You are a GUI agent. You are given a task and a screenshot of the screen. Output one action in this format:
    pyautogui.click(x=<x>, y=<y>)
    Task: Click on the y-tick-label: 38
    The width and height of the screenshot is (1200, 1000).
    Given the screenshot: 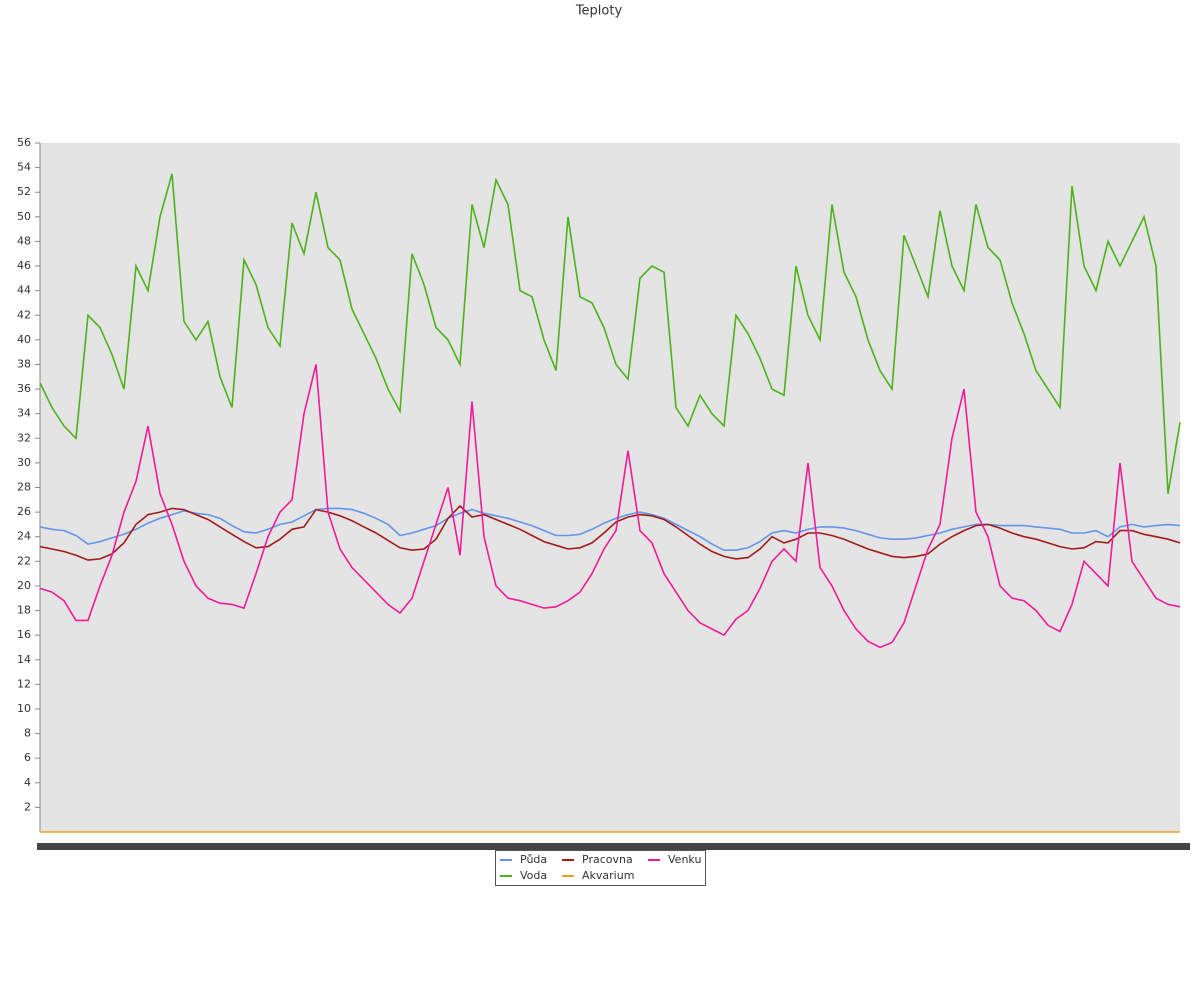 What is the action you would take?
    pyautogui.click(x=24, y=363)
    